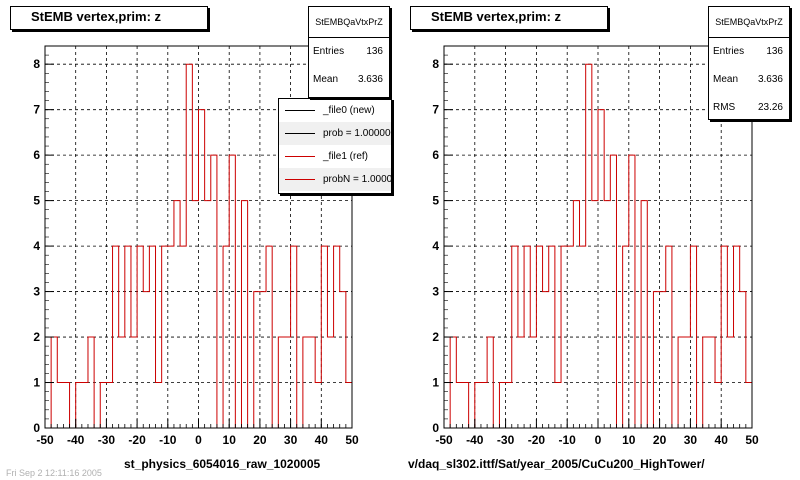 The height and width of the screenshot is (480, 800). I want to click on stats-label: RMS, so click(724, 107).